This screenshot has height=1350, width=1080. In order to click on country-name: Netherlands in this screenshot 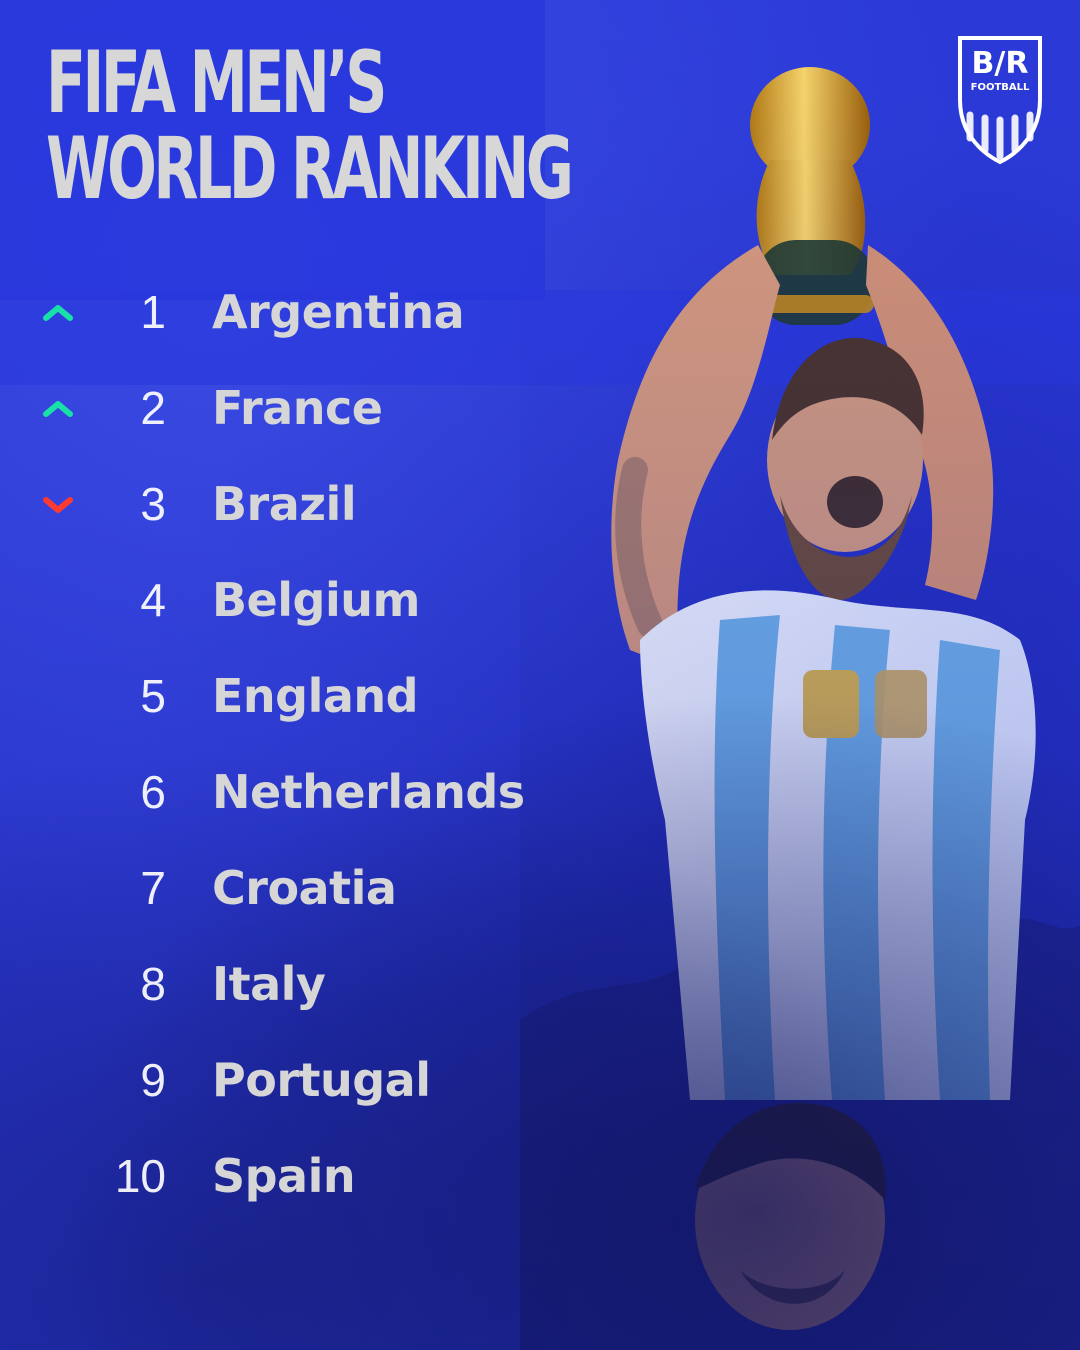, I will do `click(368, 792)`.